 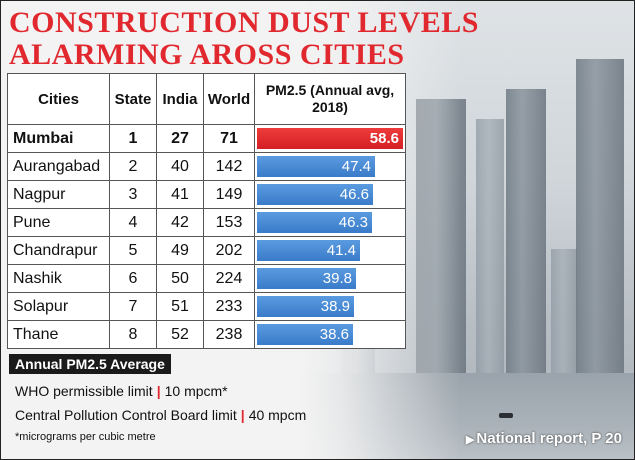 I want to click on title-line-1: CONSTRUCTION DUST LEVELS, so click(x=244, y=22).